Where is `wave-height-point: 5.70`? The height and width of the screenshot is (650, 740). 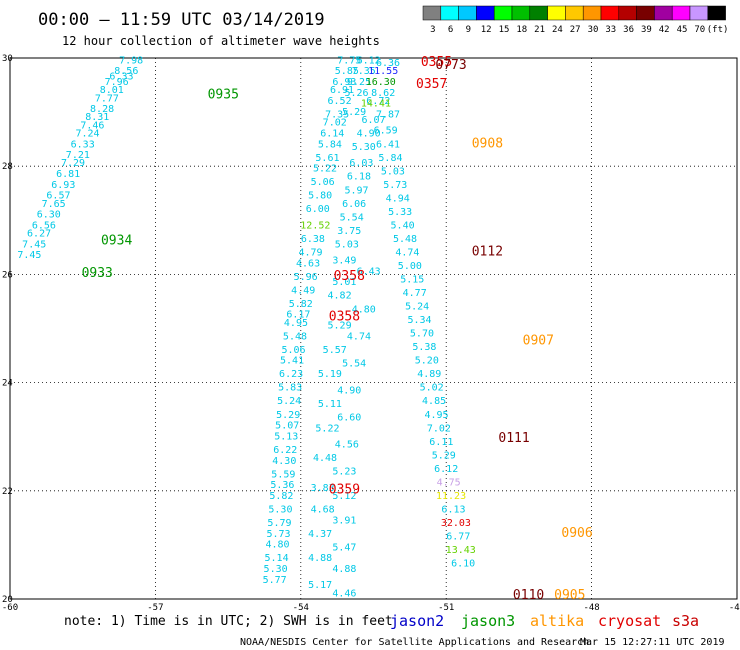 wave-height-point: 5.70 is located at coordinates (422, 334).